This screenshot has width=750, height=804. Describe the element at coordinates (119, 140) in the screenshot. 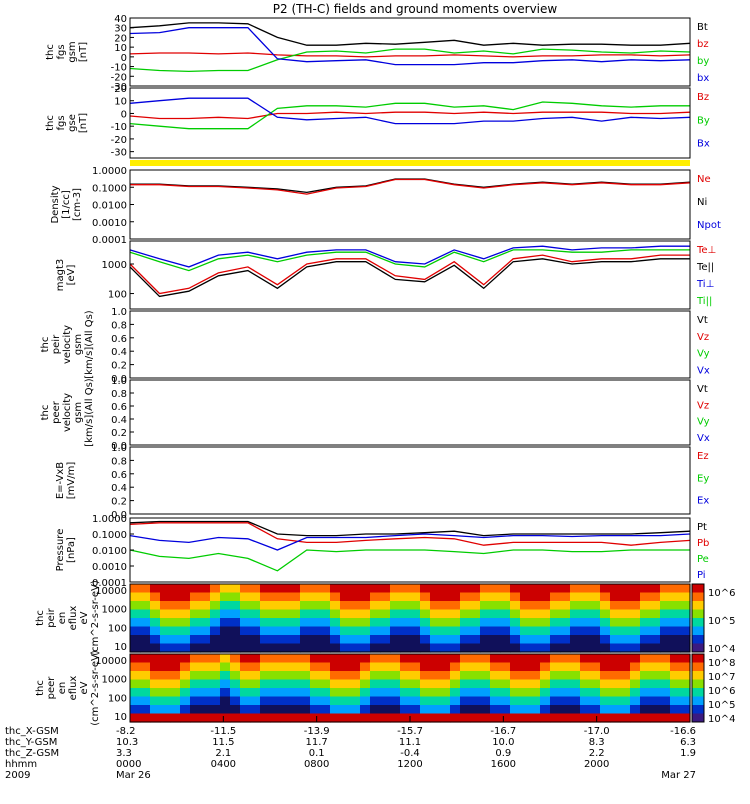

I see `y-tick-label: -20` at that location.